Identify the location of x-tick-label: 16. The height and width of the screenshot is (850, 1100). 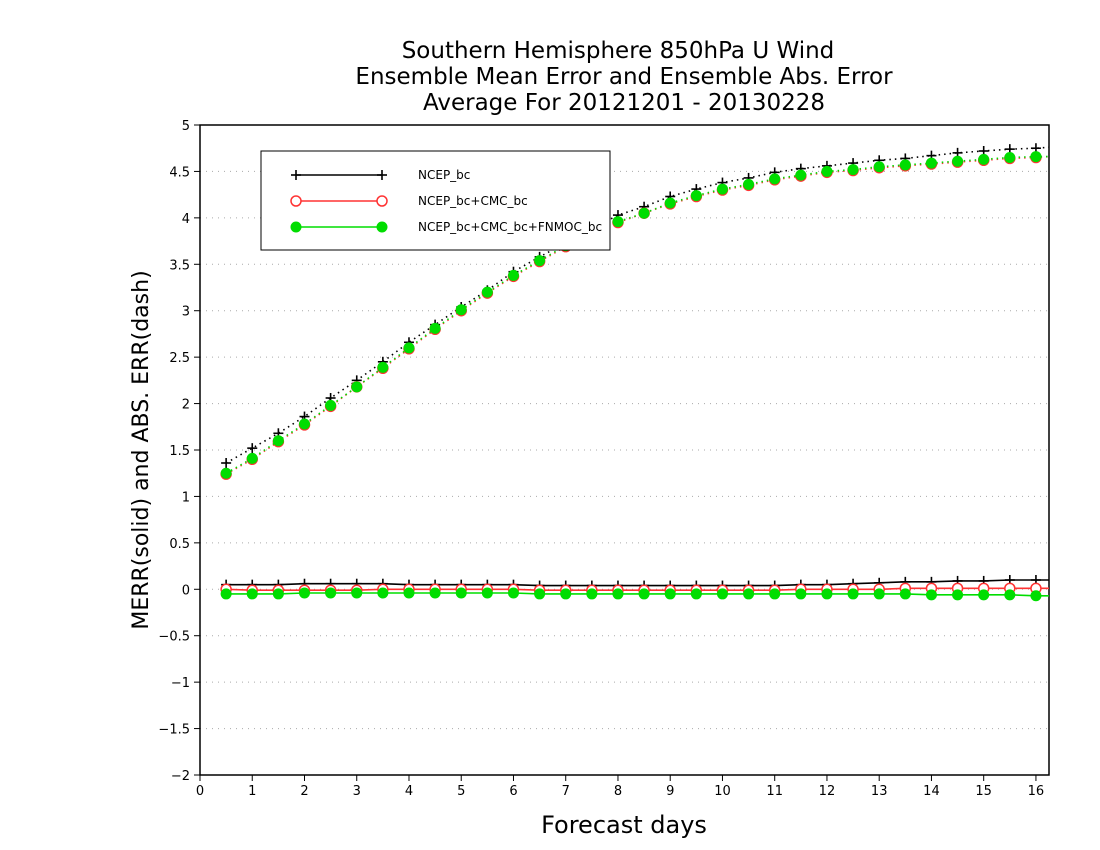
(1036, 791).